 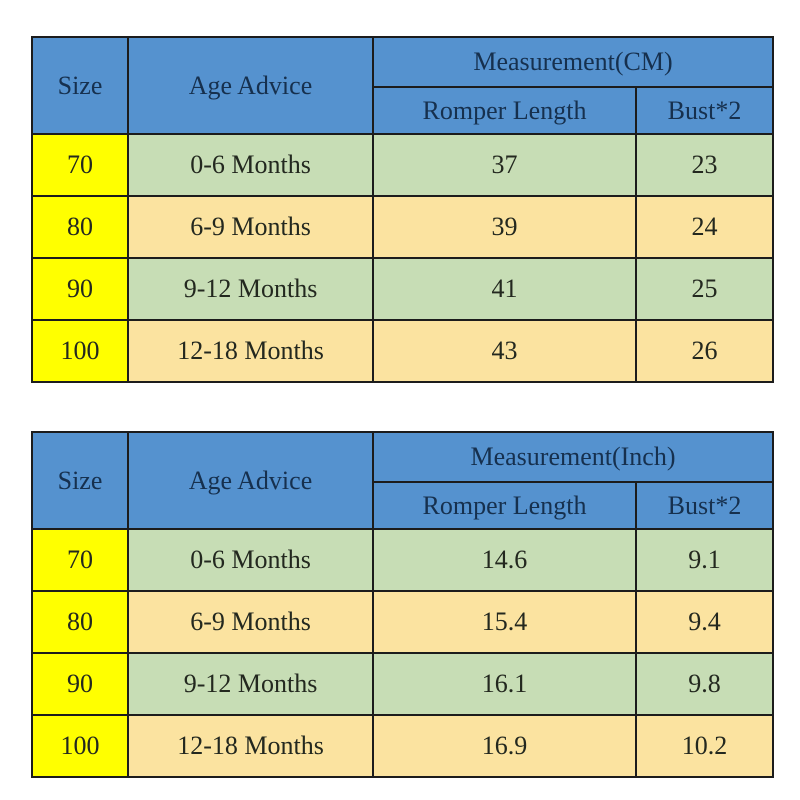 I want to click on table-row: 90 9-12 Months 16.1 9.8, so click(x=402, y=684).